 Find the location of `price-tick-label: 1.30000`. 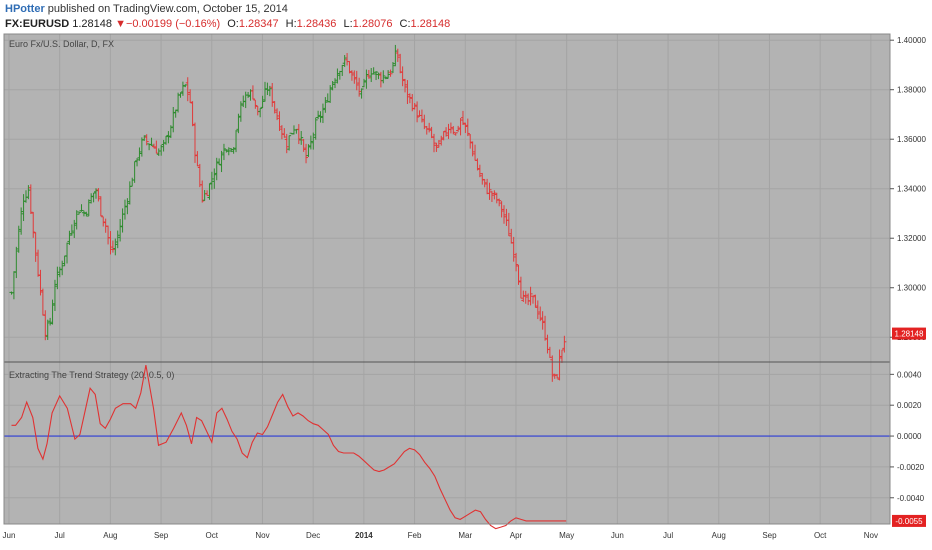

price-tick-label: 1.30000 is located at coordinates (911, 288).